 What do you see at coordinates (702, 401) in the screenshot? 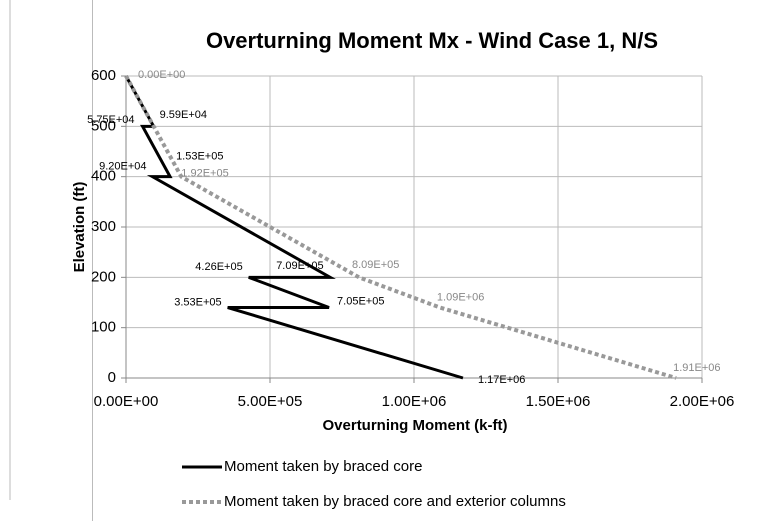
I see `x-tick-label: 2.00E+06` at bounding box center [702, 401].